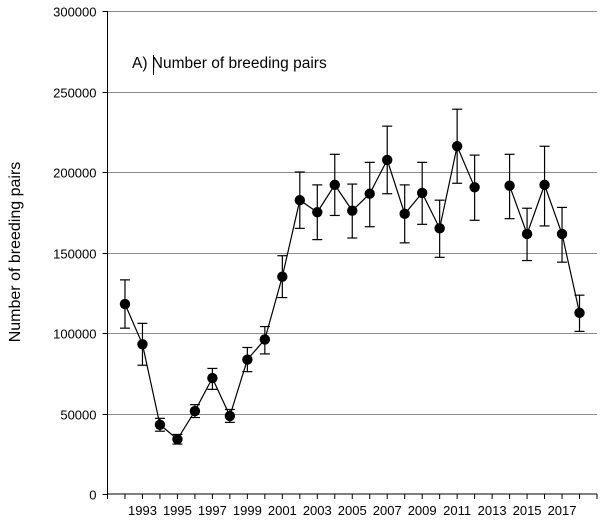 The height and width of the screenshot is (522, 606). I want to click on y-axis-title: Number of breeding pairs, so click(15, 252).